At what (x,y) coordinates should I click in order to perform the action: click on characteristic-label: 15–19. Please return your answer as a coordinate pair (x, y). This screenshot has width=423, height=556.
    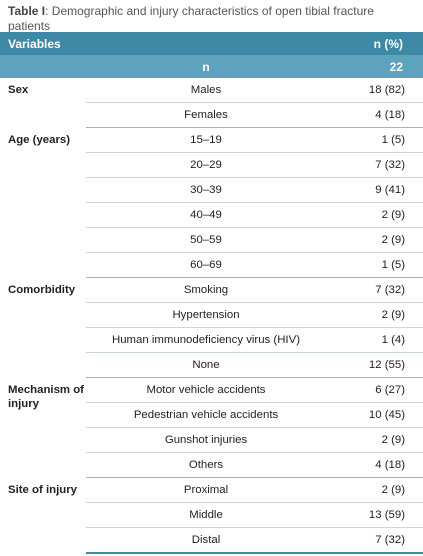
    Looking at the image, I should click on (206, 140).